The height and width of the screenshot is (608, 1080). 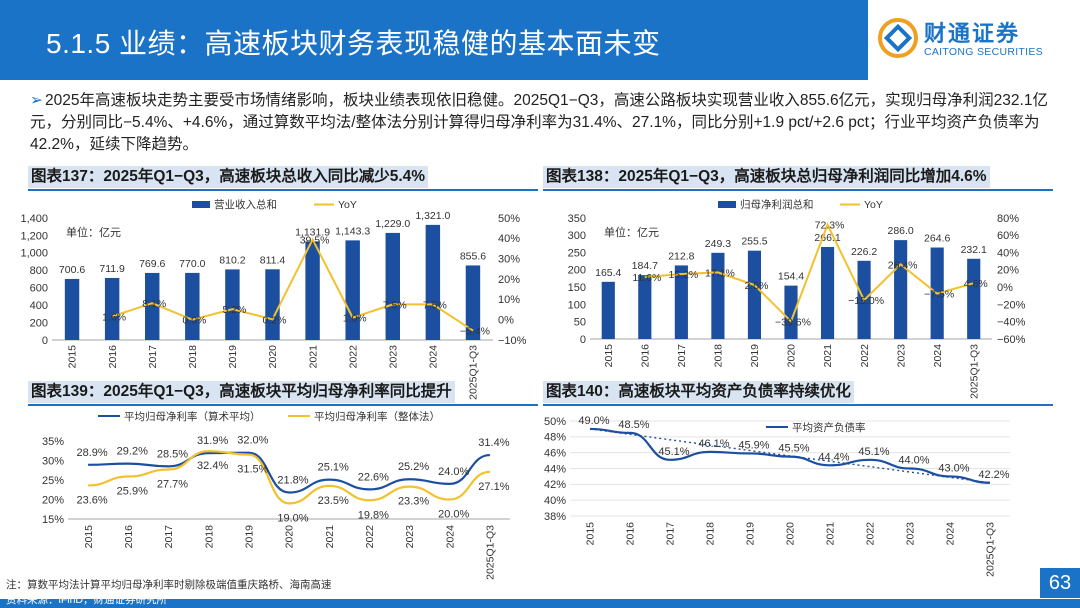 I want to click on yoy-value-label: 8.1%, so click(x=154, y=304).